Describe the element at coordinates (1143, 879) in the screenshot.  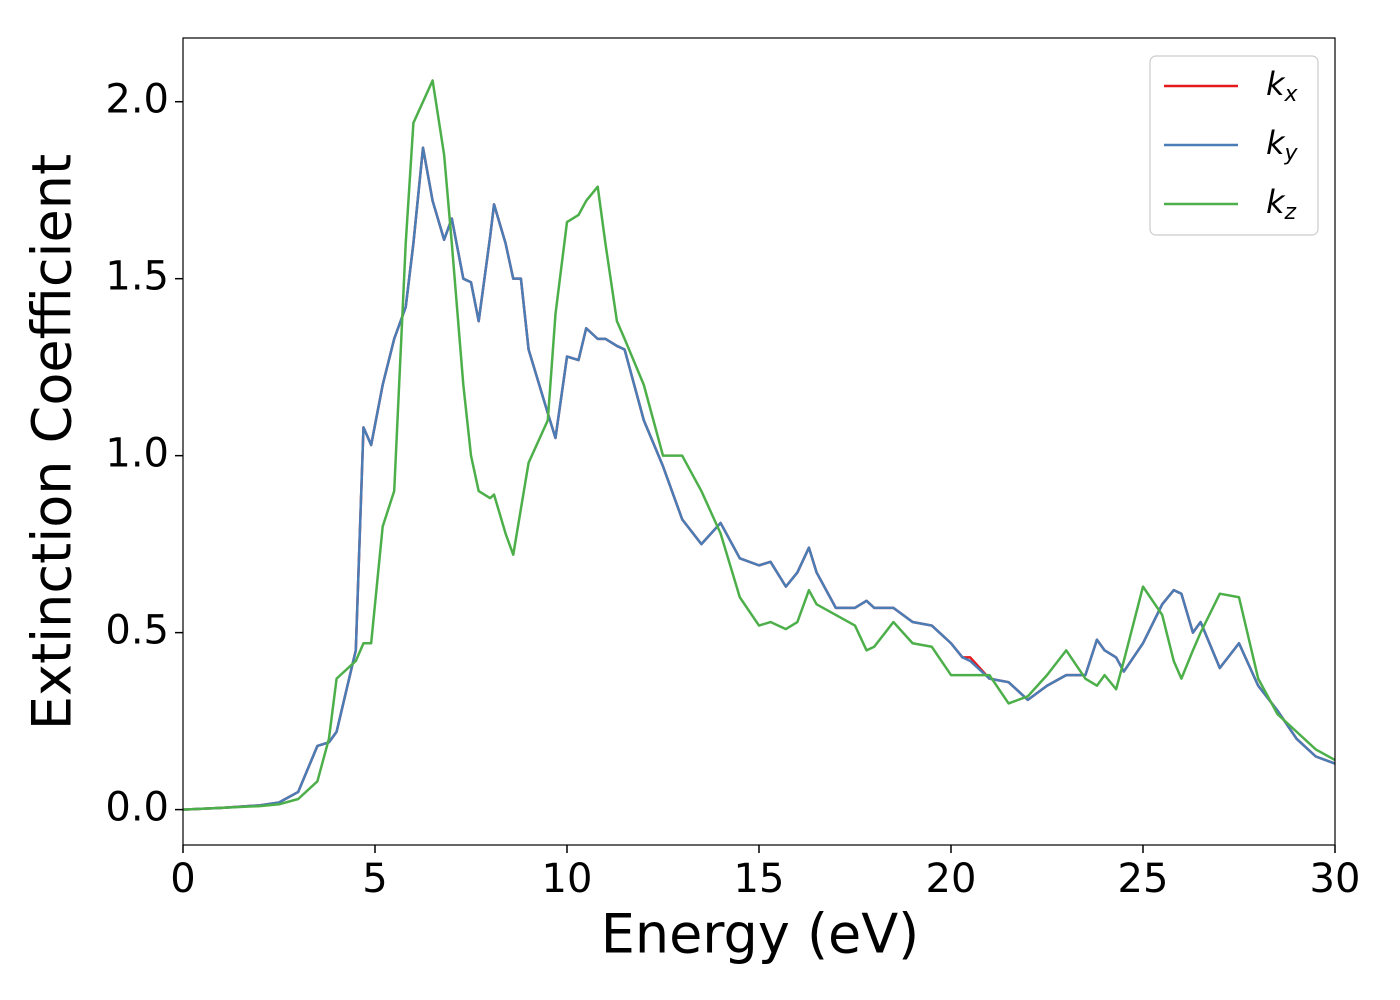
I see `x-tick-label: 25` at that location.